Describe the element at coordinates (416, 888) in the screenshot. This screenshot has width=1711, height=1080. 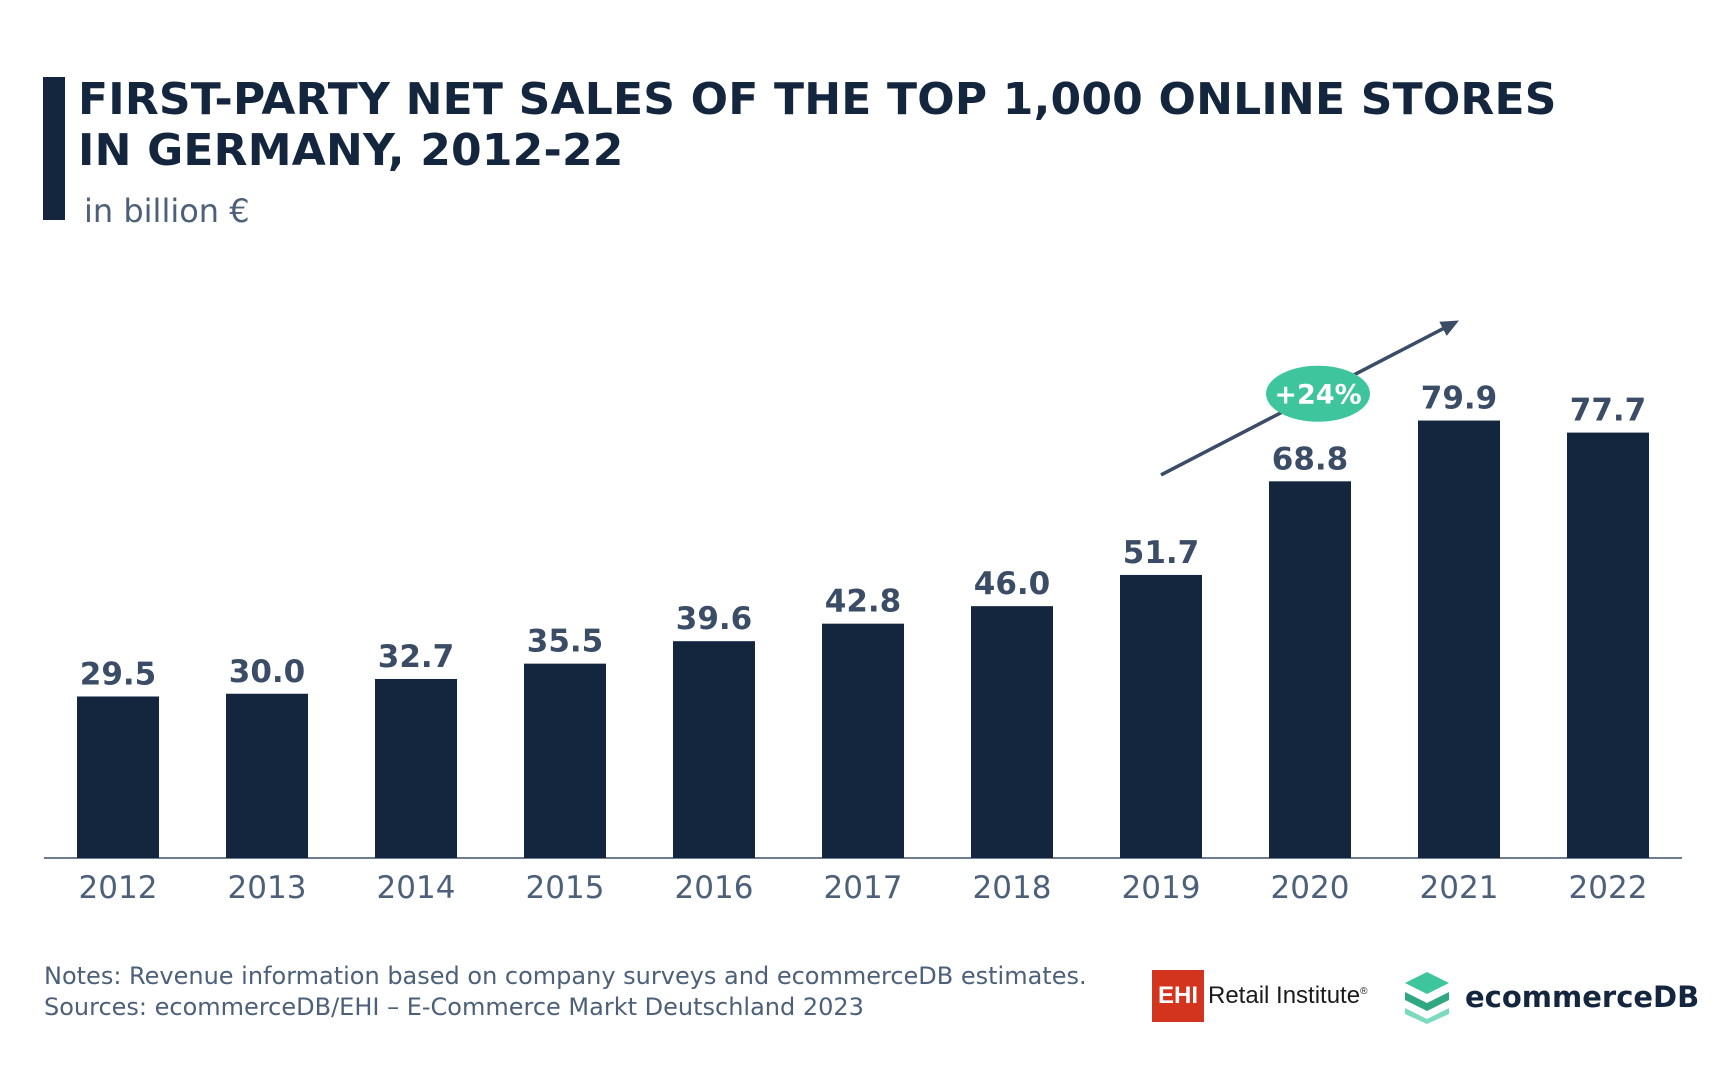
I see `x-tick-label-2014: 2014` at that location.